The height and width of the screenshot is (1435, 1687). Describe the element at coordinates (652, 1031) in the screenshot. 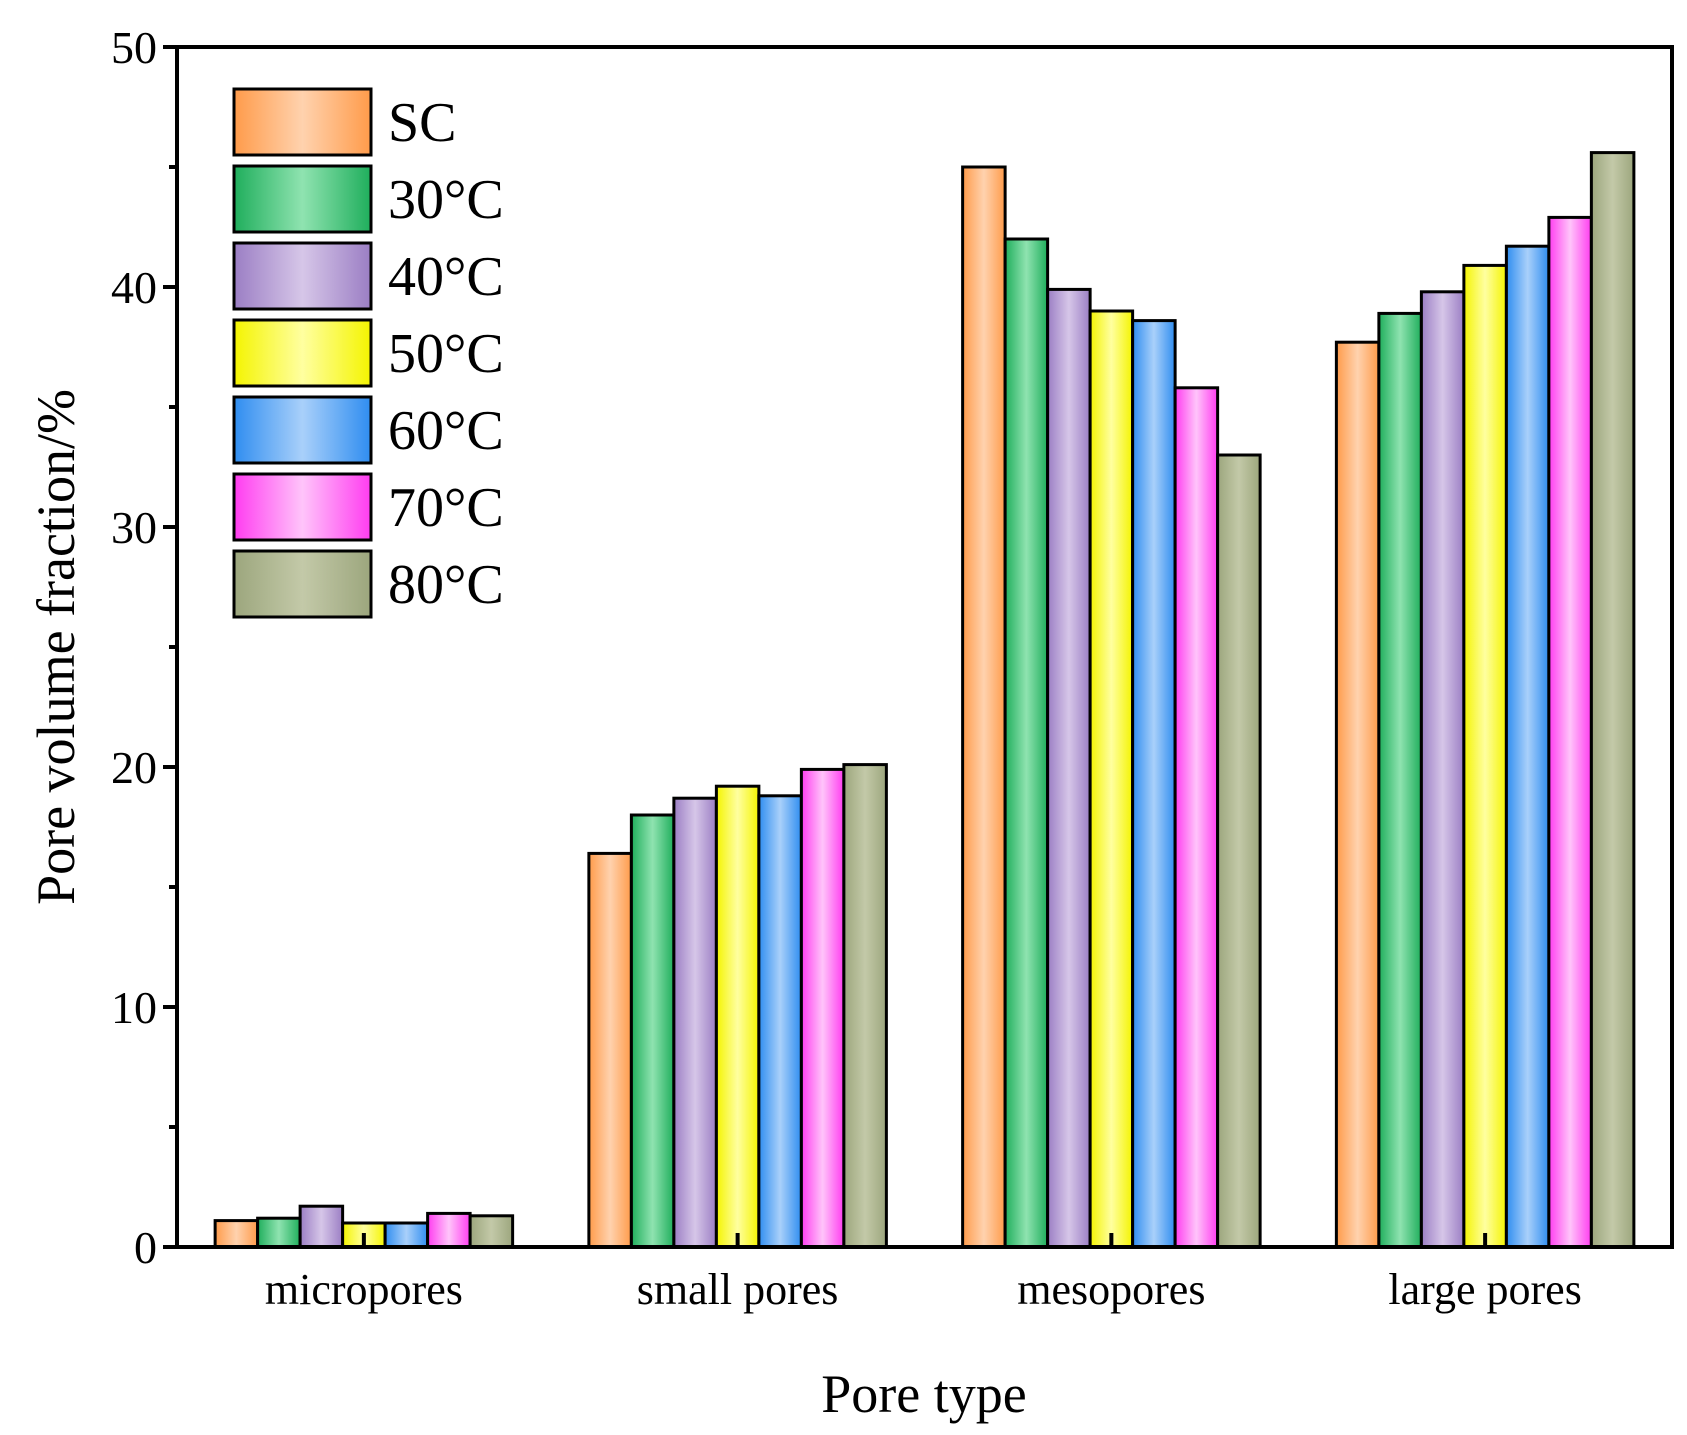

I see `bar-small-pores-30c` at that location.